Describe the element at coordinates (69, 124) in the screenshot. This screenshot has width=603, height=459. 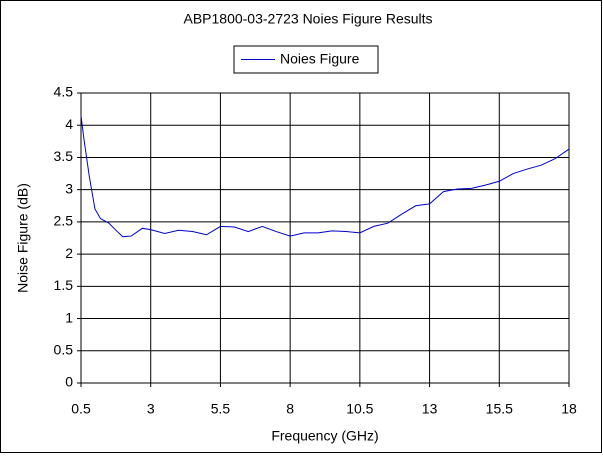
I see `y-tick-label: 4` at that location.